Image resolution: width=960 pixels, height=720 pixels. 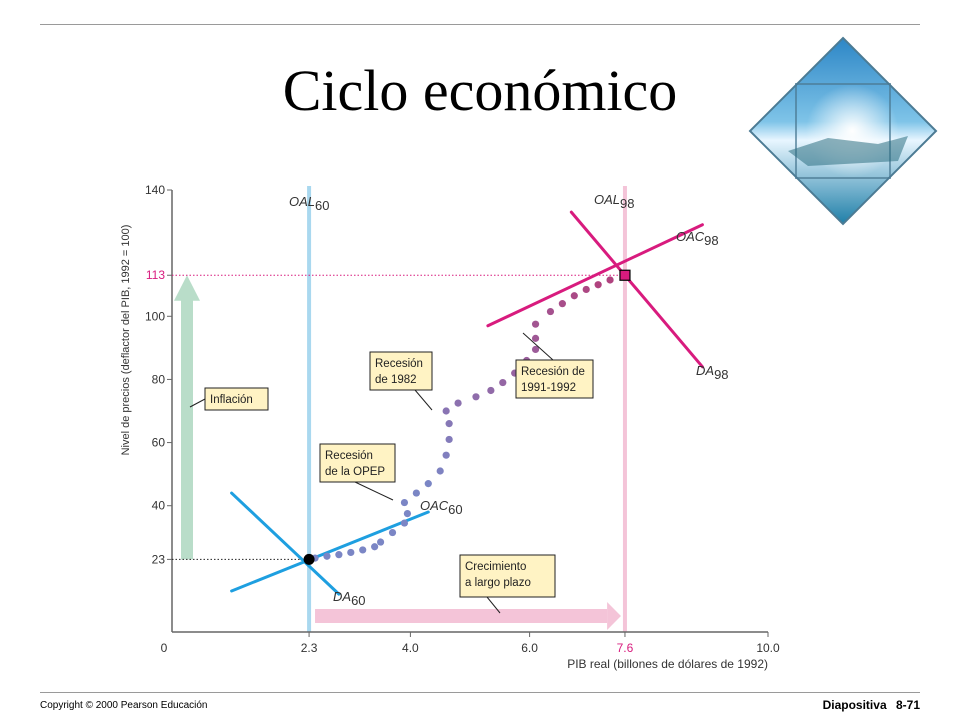 What do you see at coordinates (159, 559) in the screenshot?
I see `y-tick-label: 23` at bounding box center [159, 559].